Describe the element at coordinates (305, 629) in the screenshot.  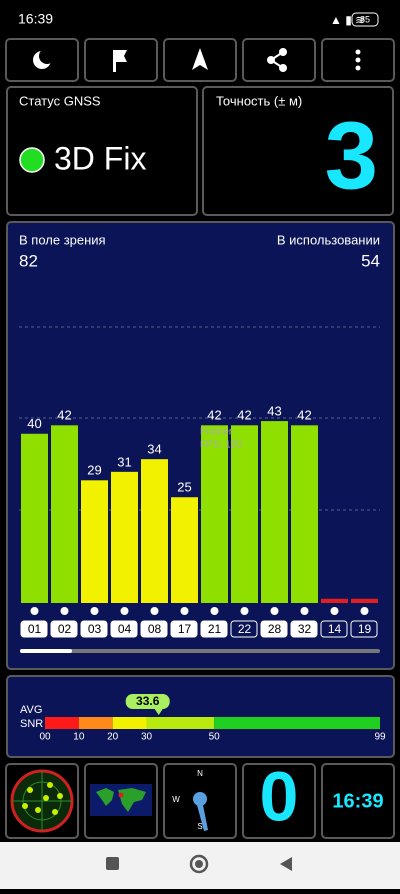
I see `prn-label: 32` at that location.